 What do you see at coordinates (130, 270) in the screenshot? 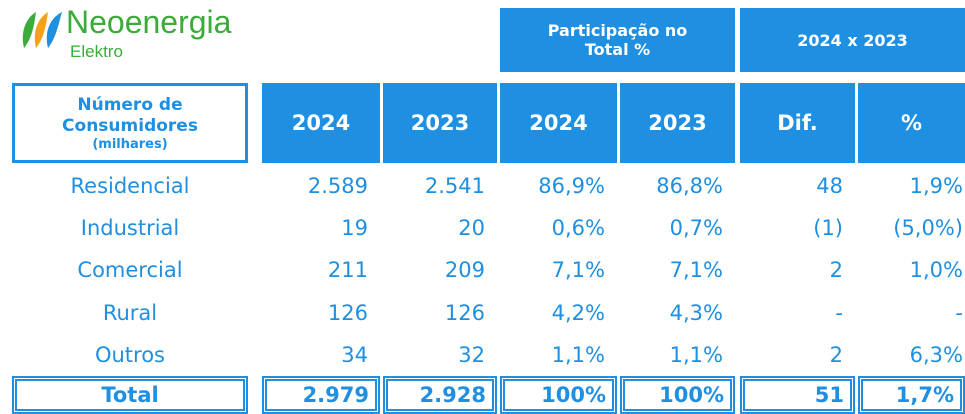
I see `row-label: Comercial` at bounding box center [130, 270].